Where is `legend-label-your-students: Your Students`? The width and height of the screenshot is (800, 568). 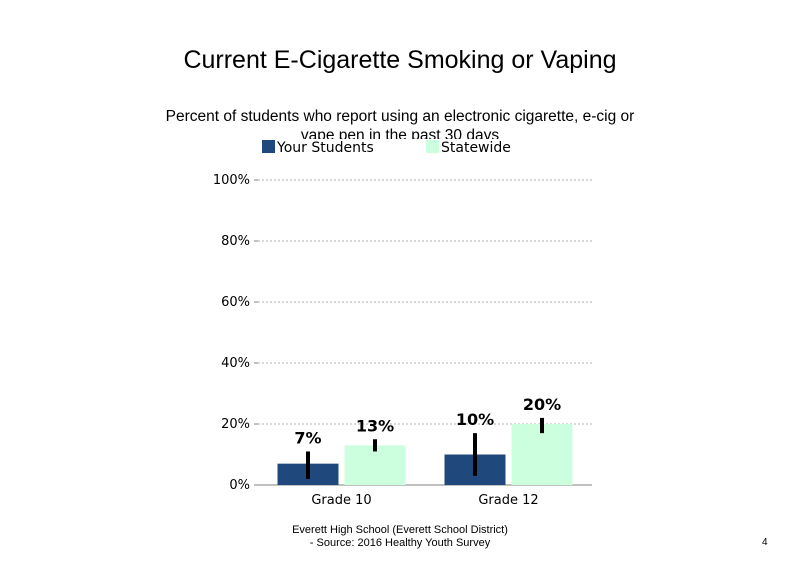
legend-label-your-students: Your Students is located at coordinates (325, 148).